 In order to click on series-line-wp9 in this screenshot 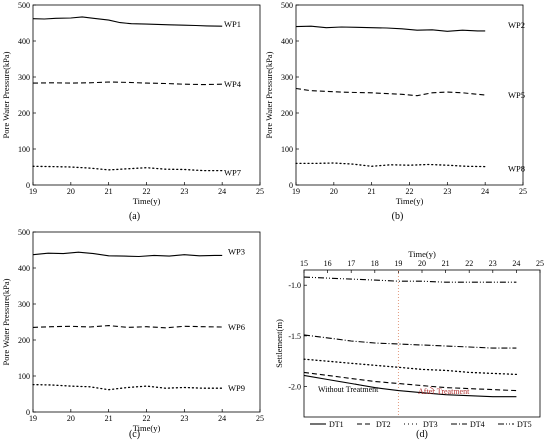, I will do `click(127, 387)`.